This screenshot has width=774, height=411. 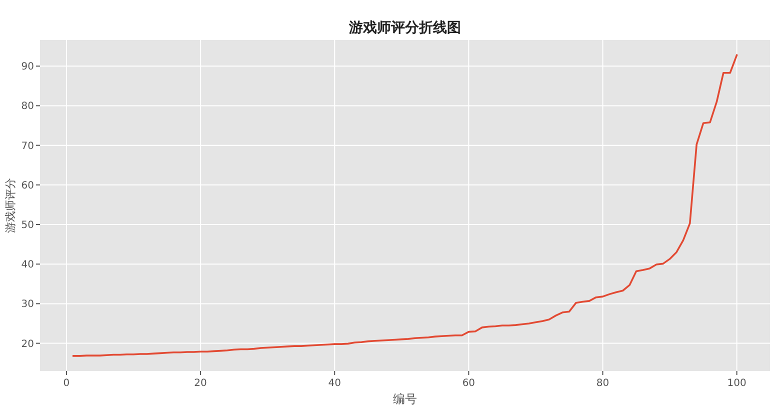 I want to click on x-tick-label: 0, so click(x=66, y=383).